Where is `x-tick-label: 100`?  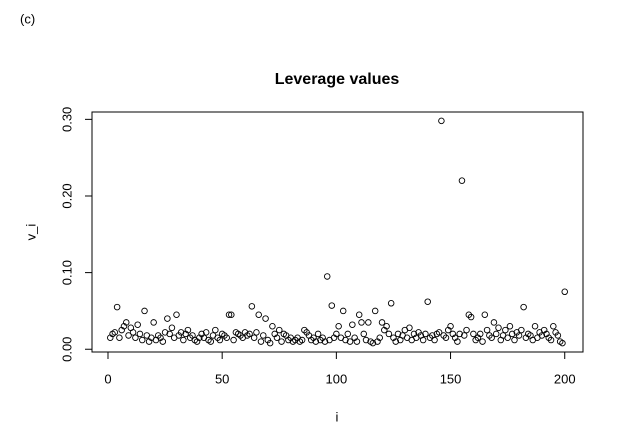
x-tick-label: 100 is located at coordinates (337, 378).